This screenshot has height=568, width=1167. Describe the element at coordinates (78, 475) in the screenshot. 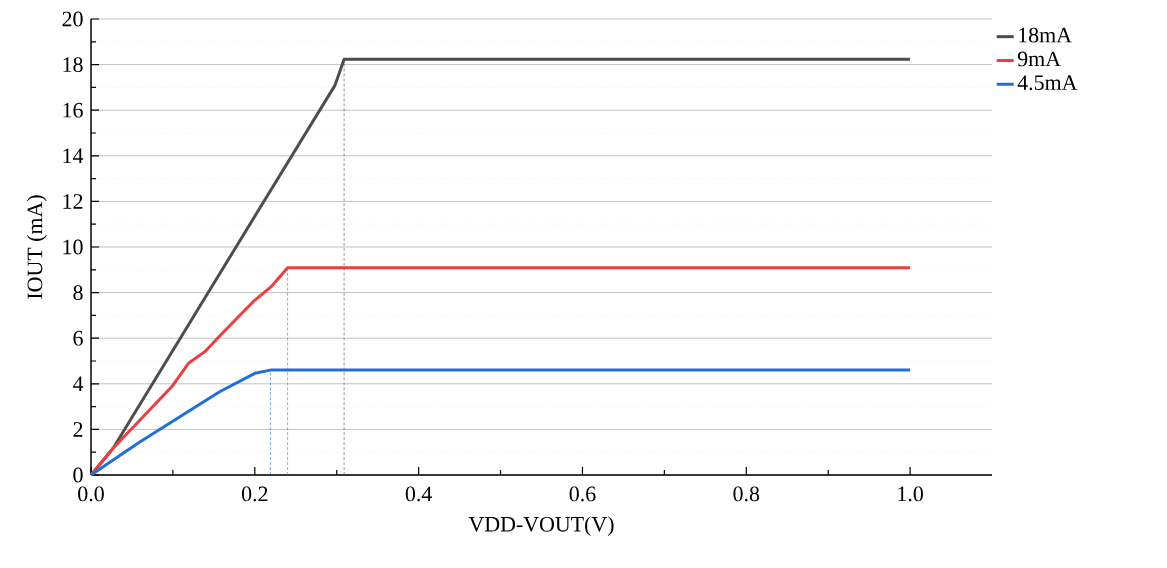

I see `y-tick-label: 0` at that location.